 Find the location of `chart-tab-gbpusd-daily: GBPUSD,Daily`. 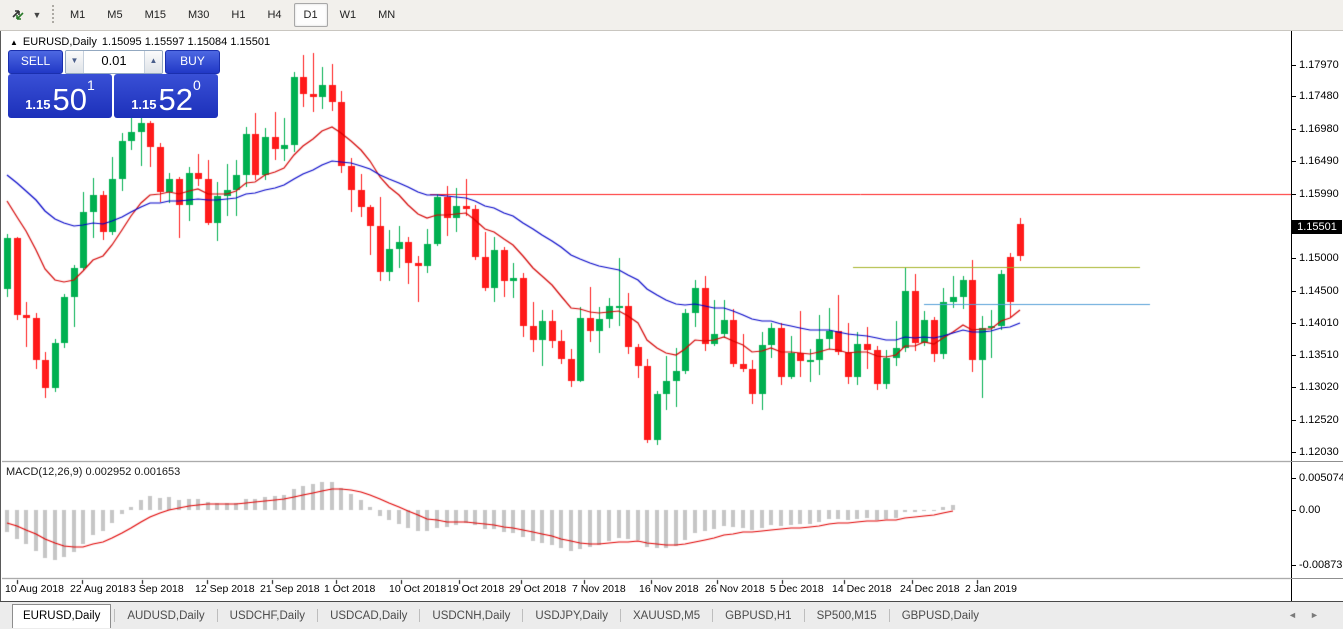

chart-tab-gbpusd-daily: GBPUSD,Daily is located at coordinates (940, 615).